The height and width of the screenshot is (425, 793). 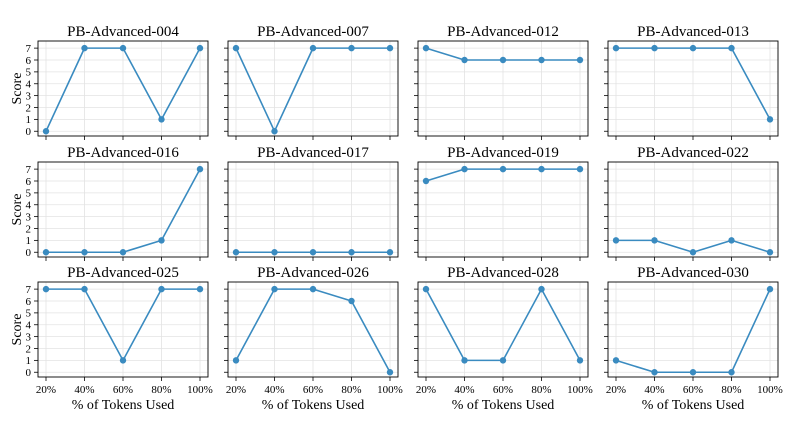 What do you see at coordinates (503, 153) in the screenshot?
I see `subplot-title: PB-Advanced-019` at bounding box center [503, 153].